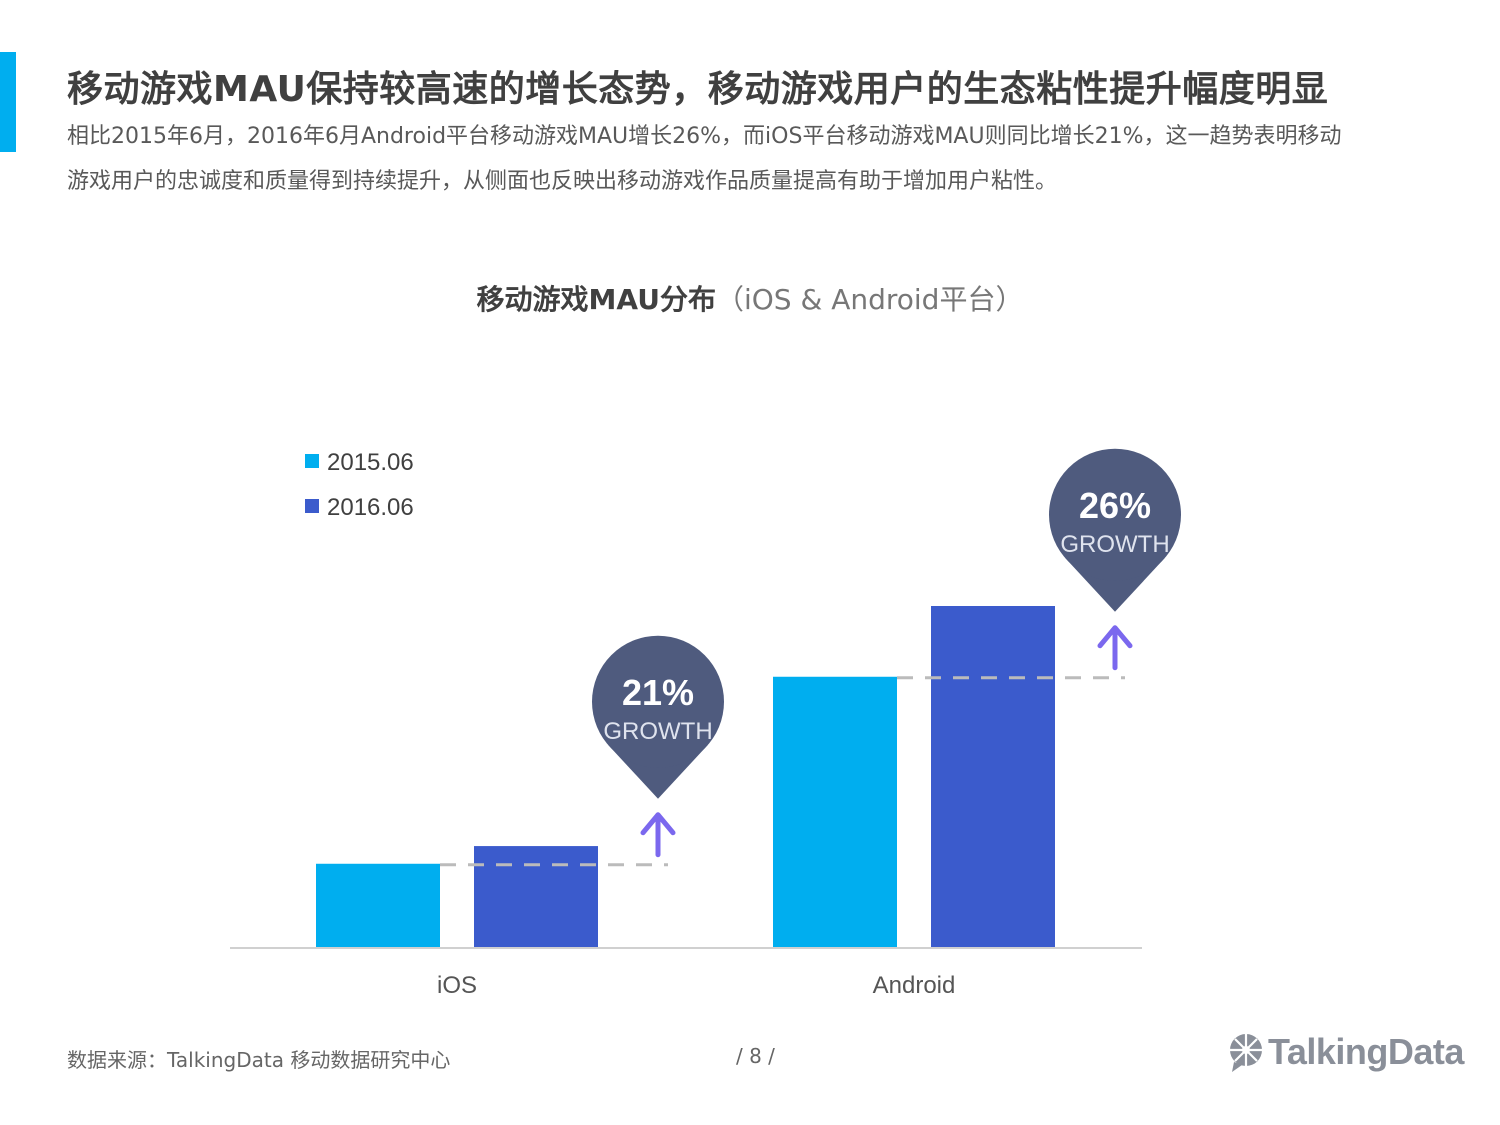 This screenshot has width=1500, height=1125. What do you see at coordinates (755, 1056) in the screenshot?
I see `page-number: / 8 /` at bounding box center [755, 1056].